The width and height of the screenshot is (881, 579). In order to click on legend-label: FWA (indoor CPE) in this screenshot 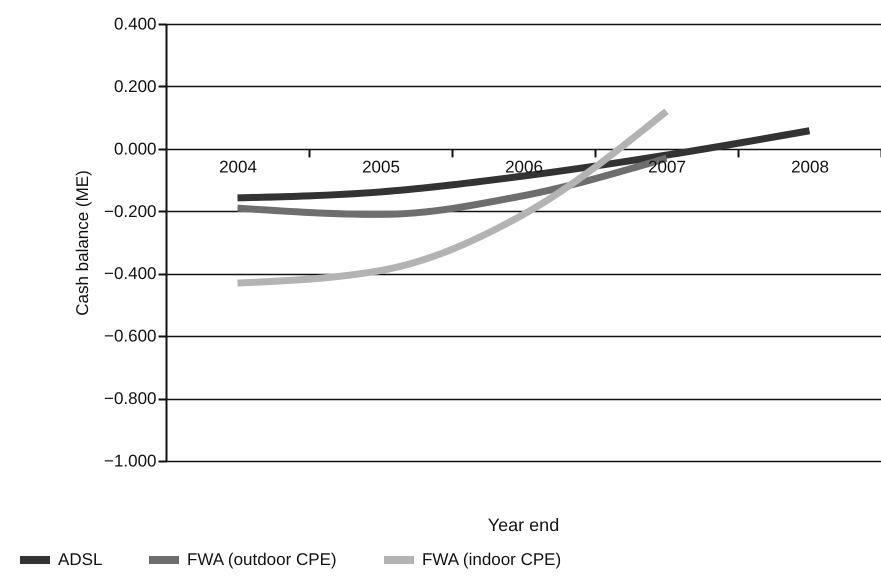, I will do `click(492, 559)`.